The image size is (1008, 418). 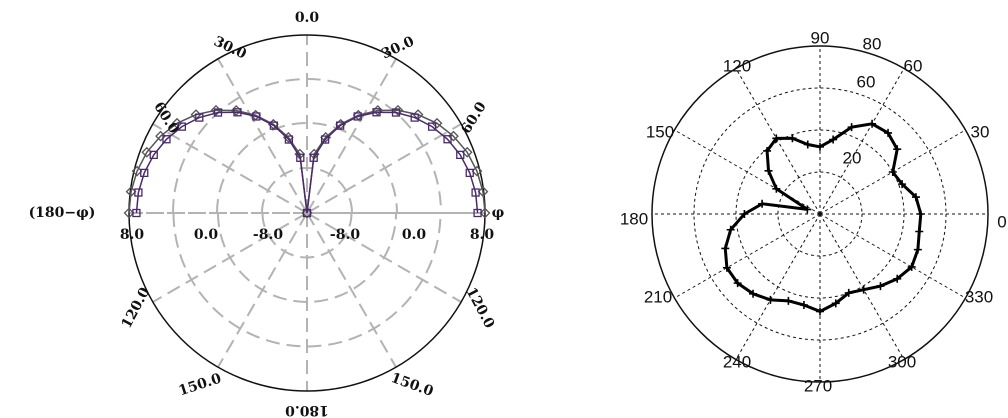 I want to click on radial-tick-left: 0.0, so click(x=206, y=235).